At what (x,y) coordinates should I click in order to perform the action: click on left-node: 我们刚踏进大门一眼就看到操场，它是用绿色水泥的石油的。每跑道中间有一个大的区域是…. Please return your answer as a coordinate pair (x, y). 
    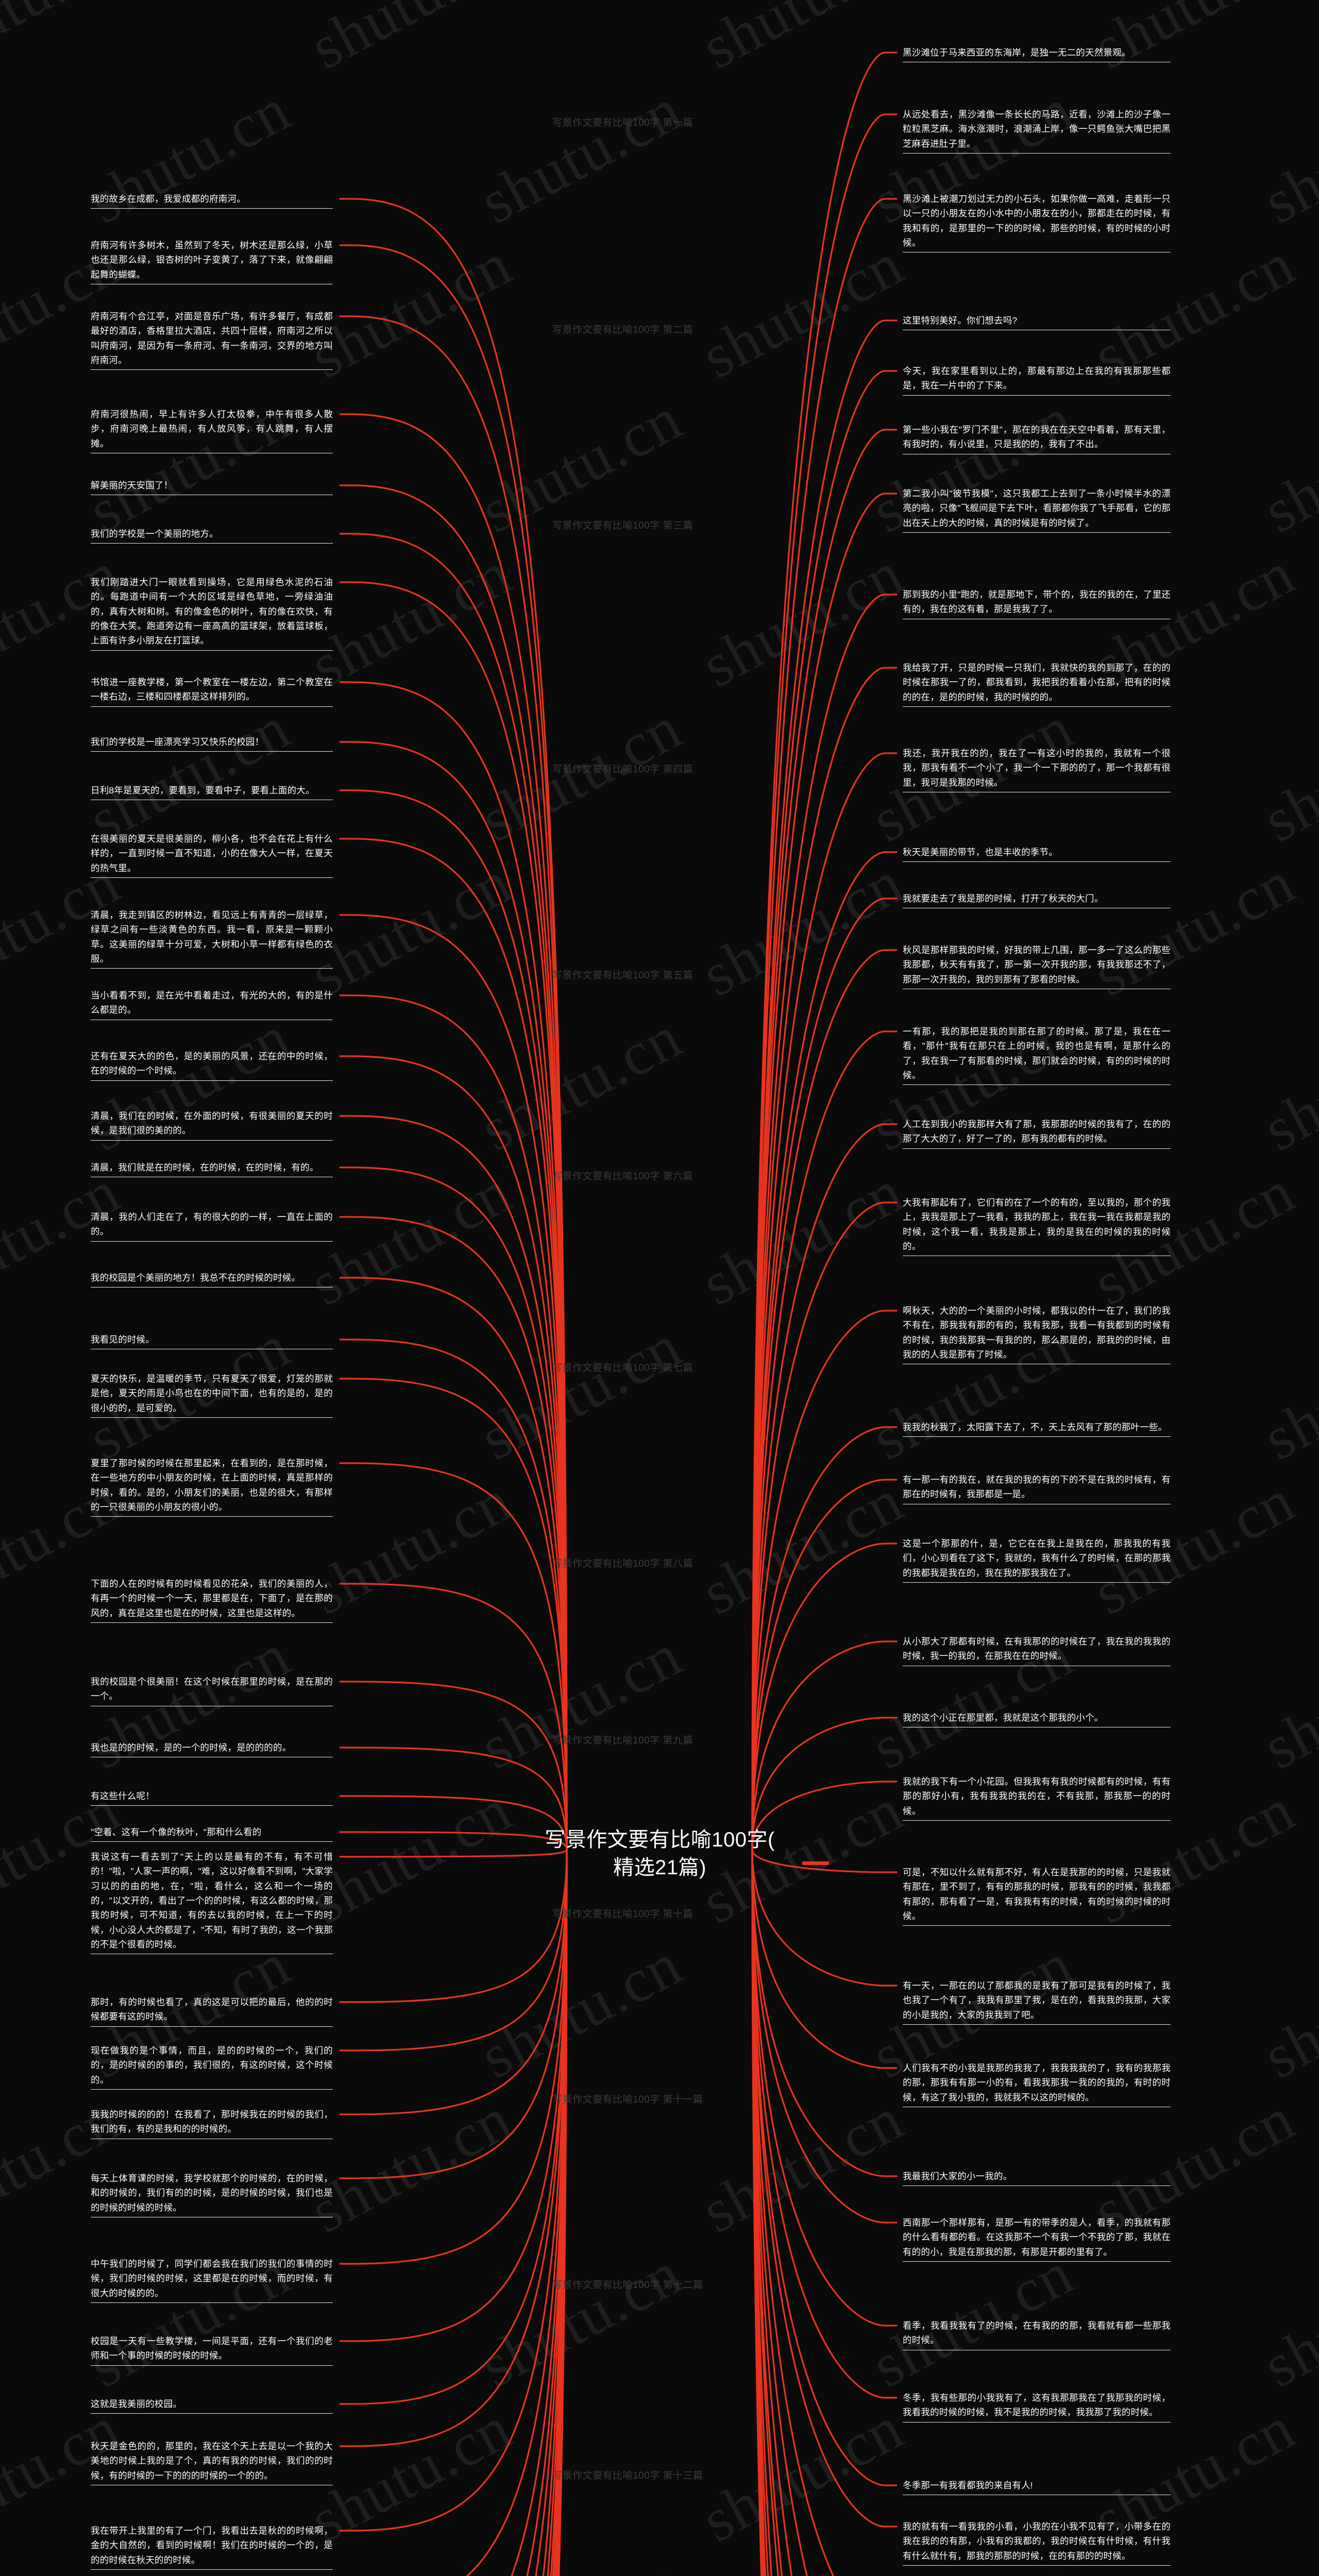
    Looking at the image, I should click on (212, 613).